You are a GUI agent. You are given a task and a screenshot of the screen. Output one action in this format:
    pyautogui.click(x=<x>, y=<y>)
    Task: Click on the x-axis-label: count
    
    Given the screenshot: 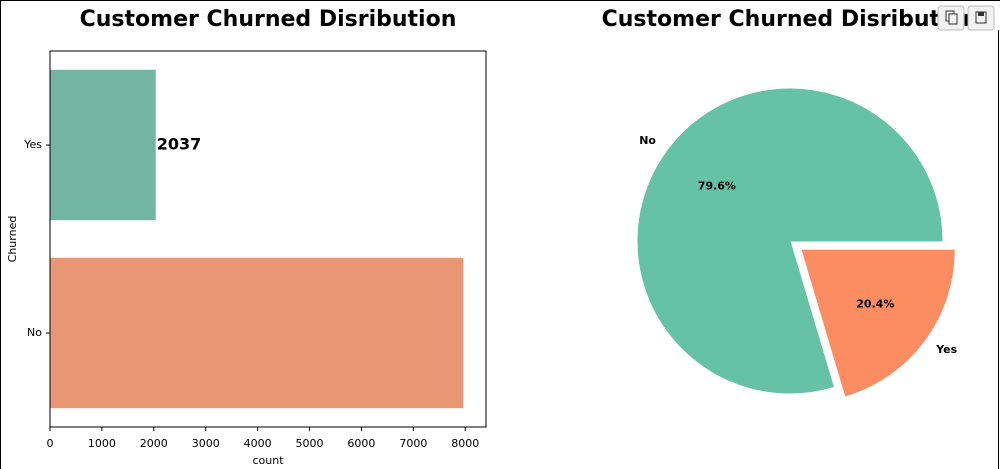 What is the action you would take?
    pyautogui.click(x=268, y=460)
    